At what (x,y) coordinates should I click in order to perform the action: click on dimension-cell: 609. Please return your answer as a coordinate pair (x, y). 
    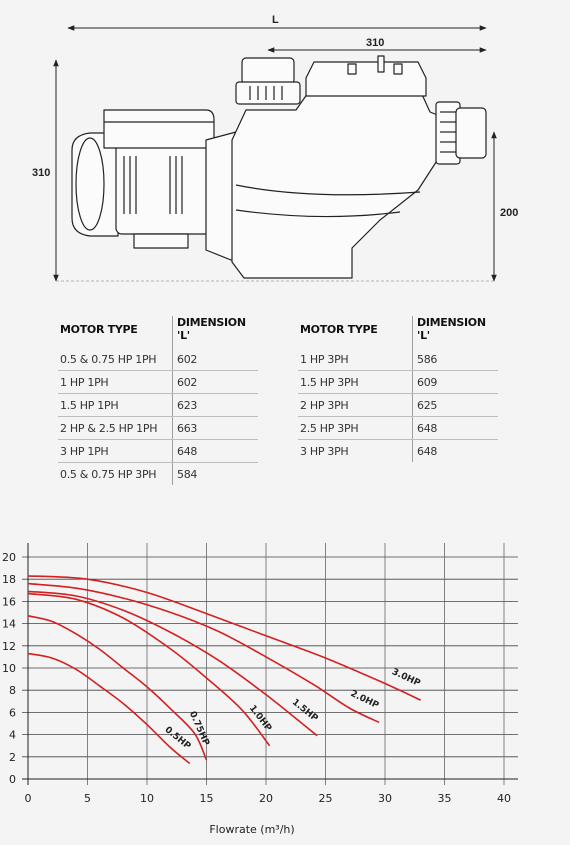
    Looking at the image, I should click on (455, 382).